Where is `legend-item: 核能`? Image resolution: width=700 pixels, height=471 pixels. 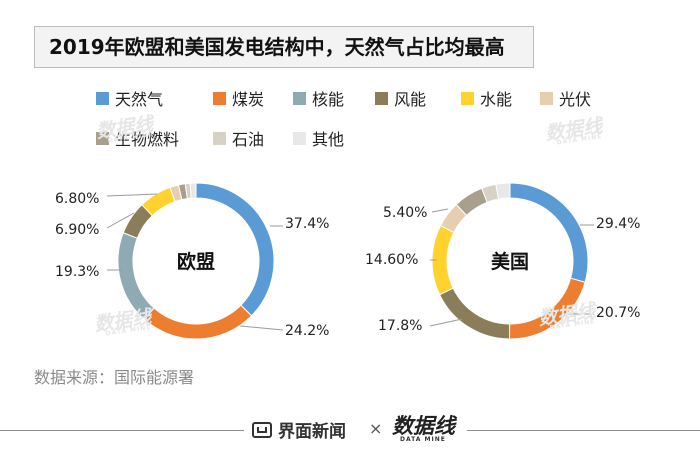
legend-item: 核能 is located at coordinates (318, 98).